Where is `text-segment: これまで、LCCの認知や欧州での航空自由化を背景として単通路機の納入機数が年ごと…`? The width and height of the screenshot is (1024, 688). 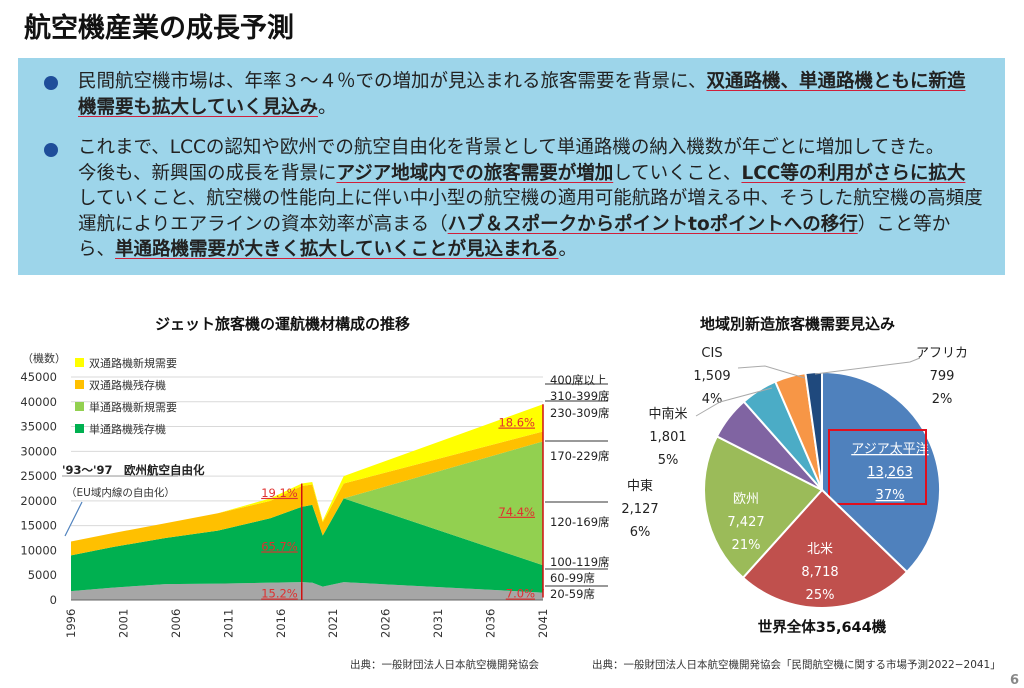 text-segment: これまで、LCCの認知や欧州での航空自由化を背景として単通路機の納入機数が年ごと… is located at coordinates (511, 147).